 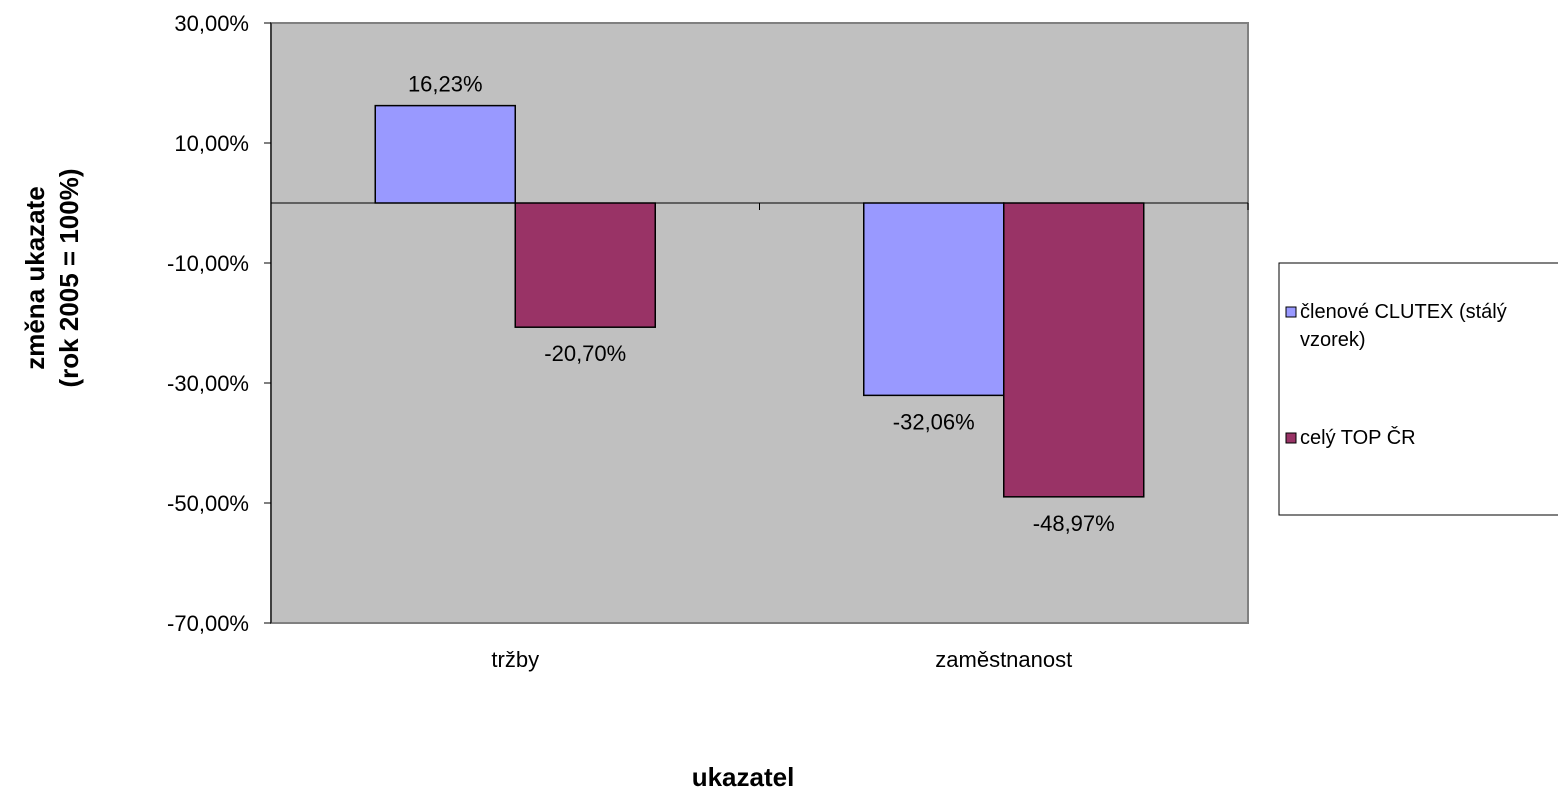 I want to click on legend-label: vzorek), so click(x=1333, y=340).